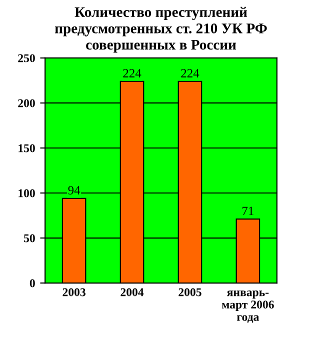 The width and height of the screenshot is (322, 341). I want to click on y-tick-label: 250, so click(26, 58).